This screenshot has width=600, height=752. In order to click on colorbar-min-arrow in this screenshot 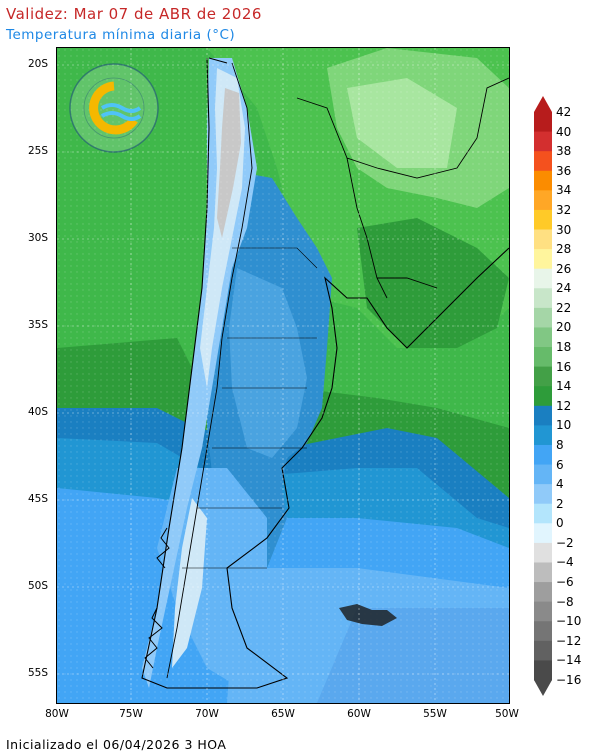, I will do `click(543, 688)`.